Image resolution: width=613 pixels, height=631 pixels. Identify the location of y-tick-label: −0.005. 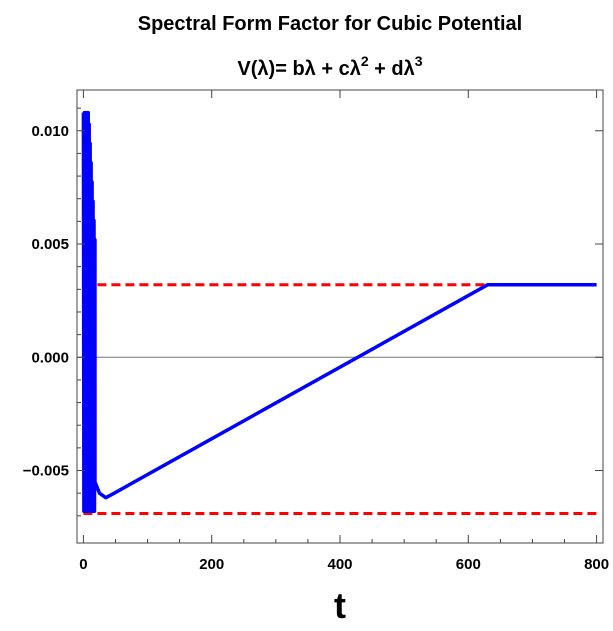
(46, 471).